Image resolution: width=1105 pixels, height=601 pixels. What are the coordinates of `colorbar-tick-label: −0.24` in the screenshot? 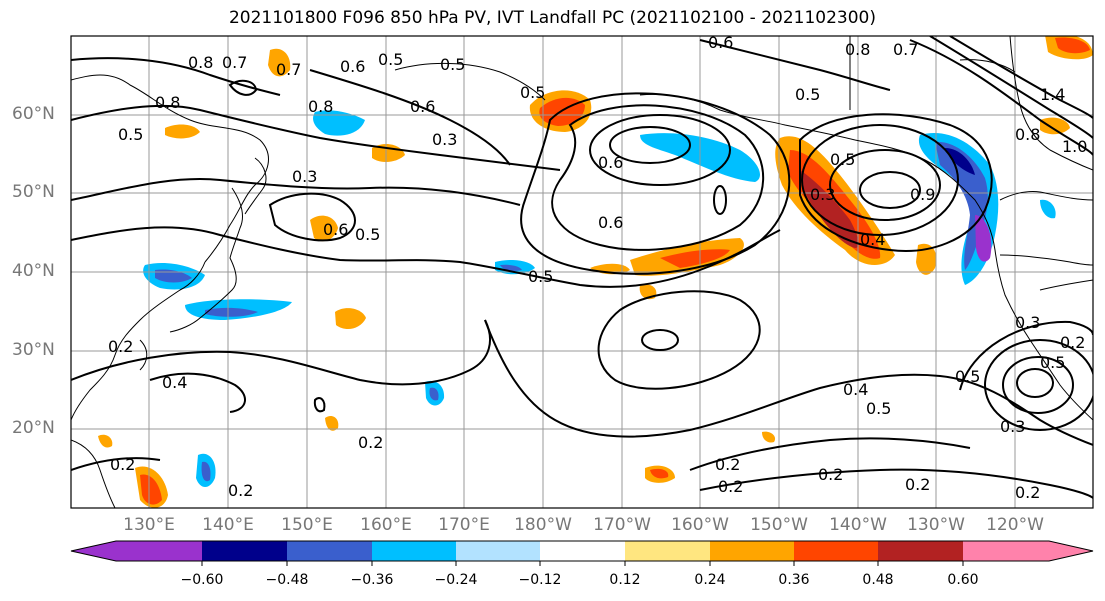 It's located at (456, 580).